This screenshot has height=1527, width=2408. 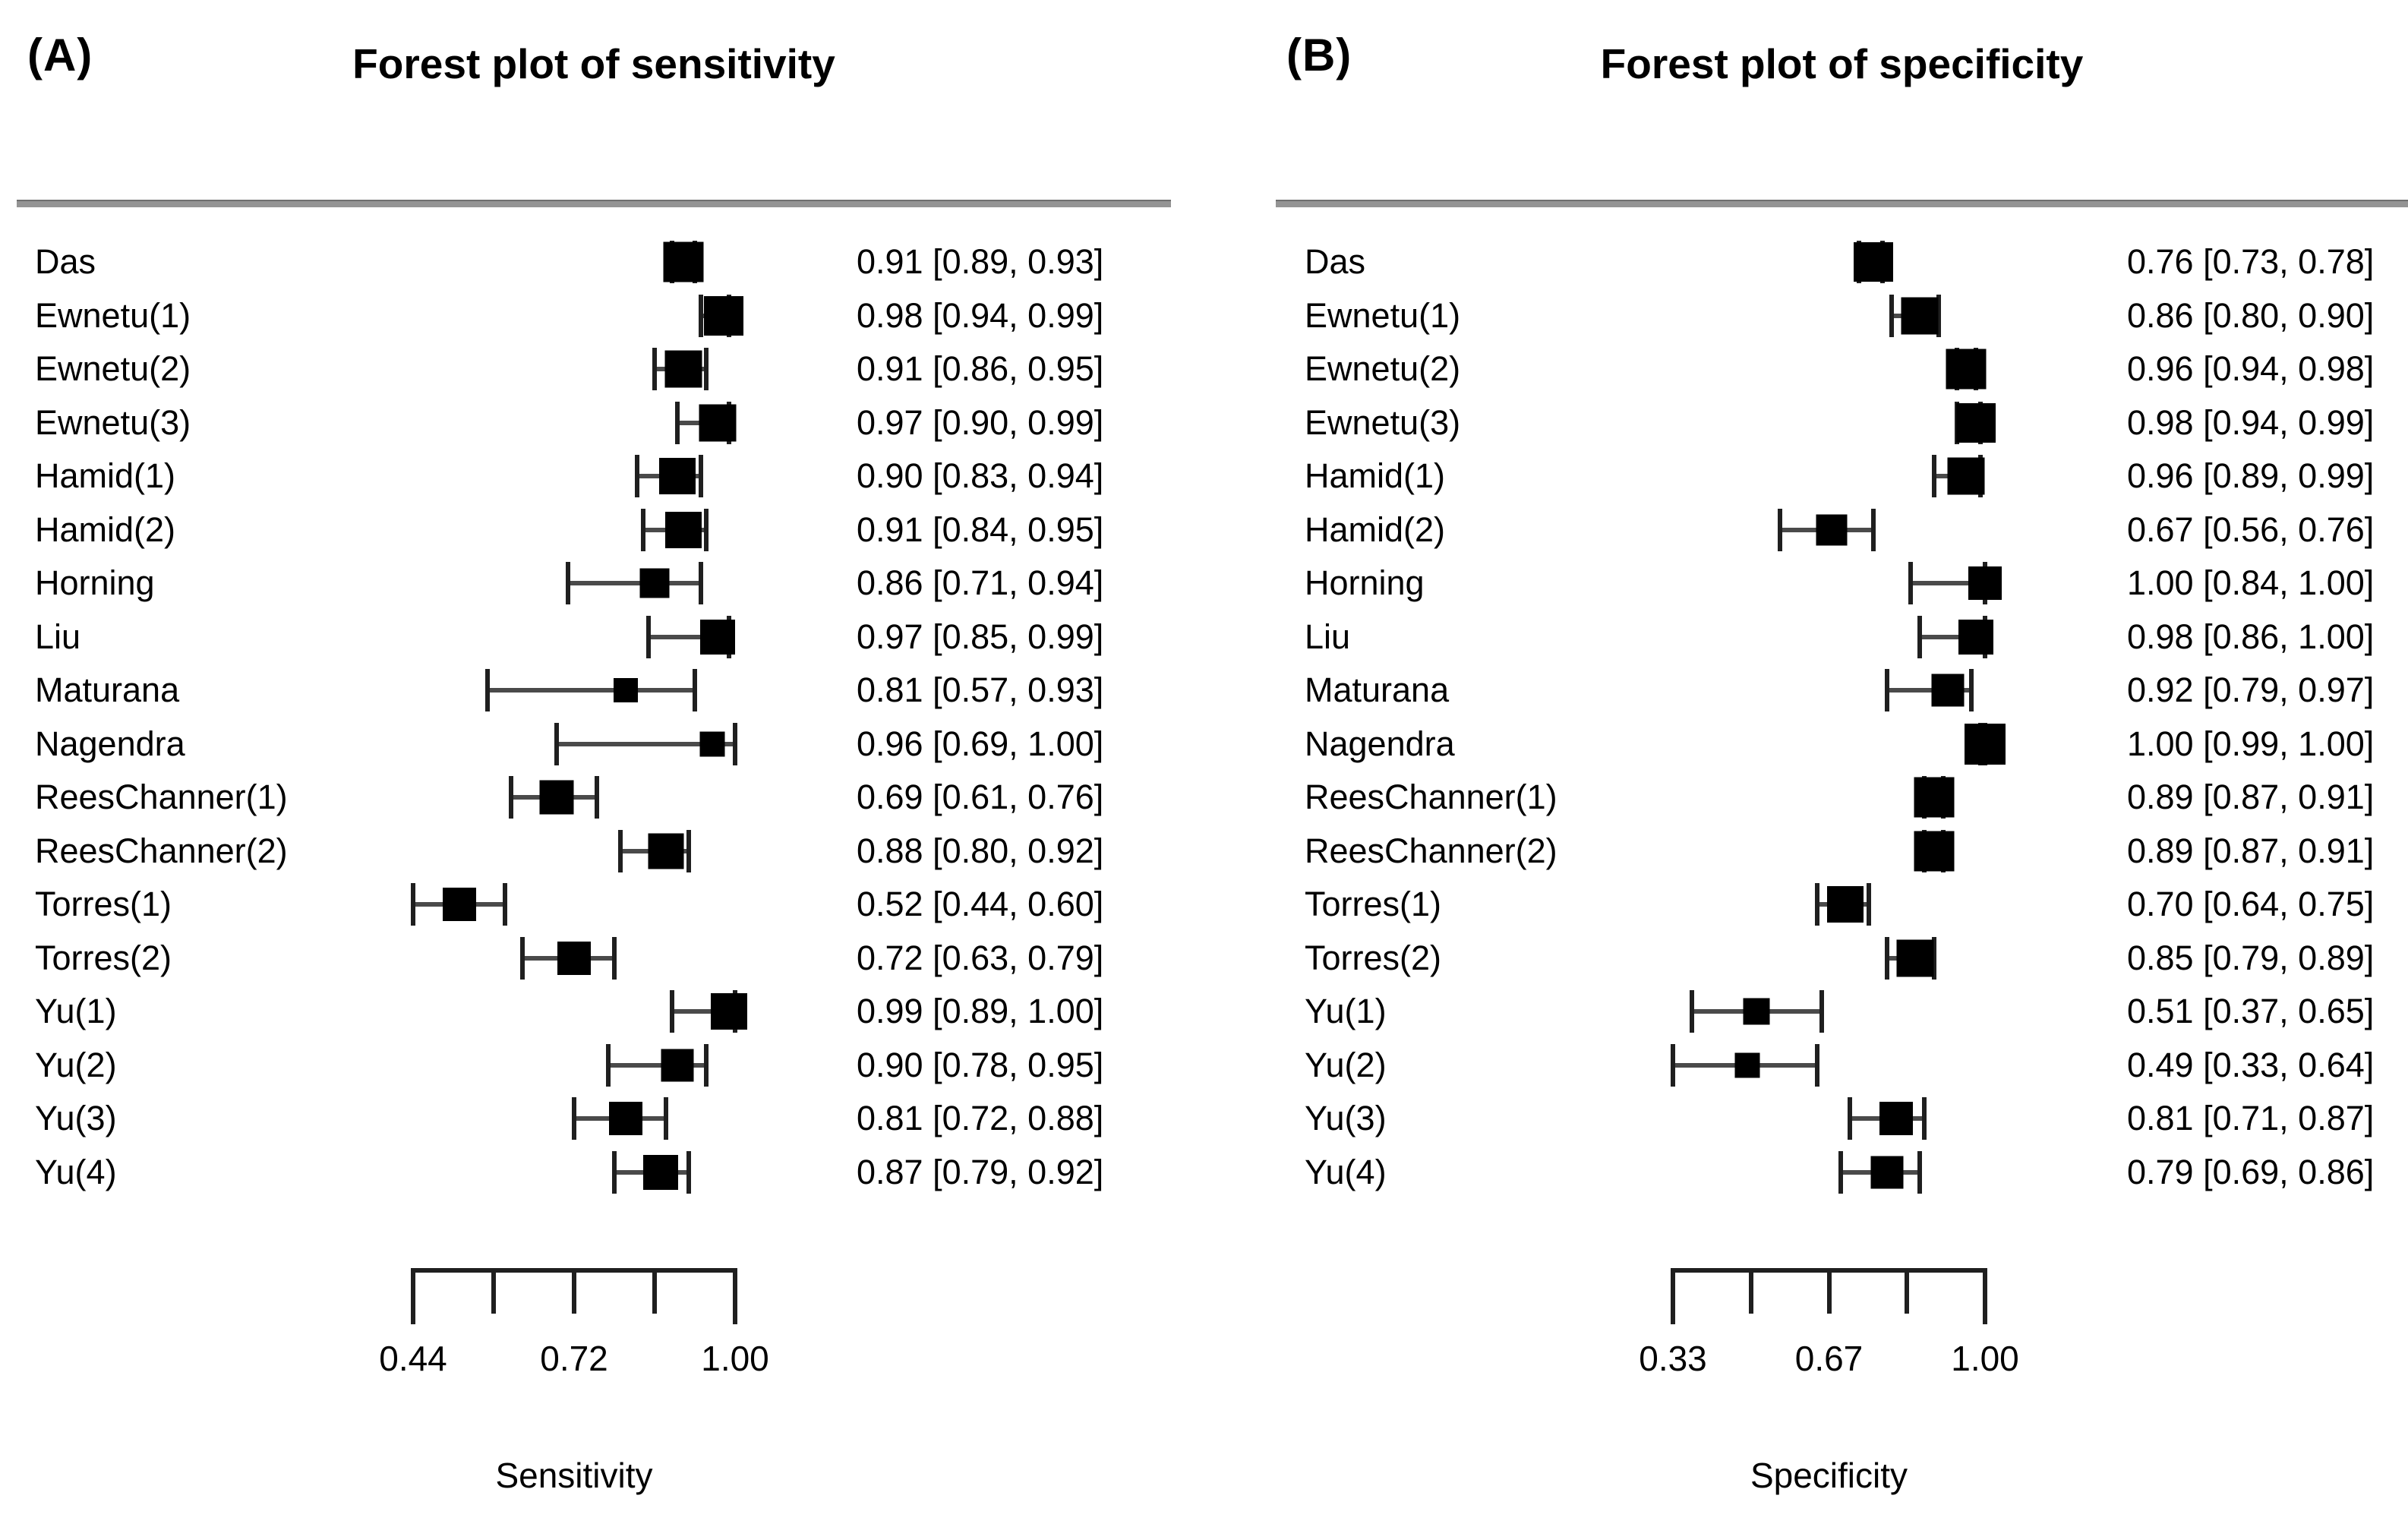 I want to click on forest-row: ReesChanner(2) 0.88 [0.80, 0.92], so click(x=594, y=852).